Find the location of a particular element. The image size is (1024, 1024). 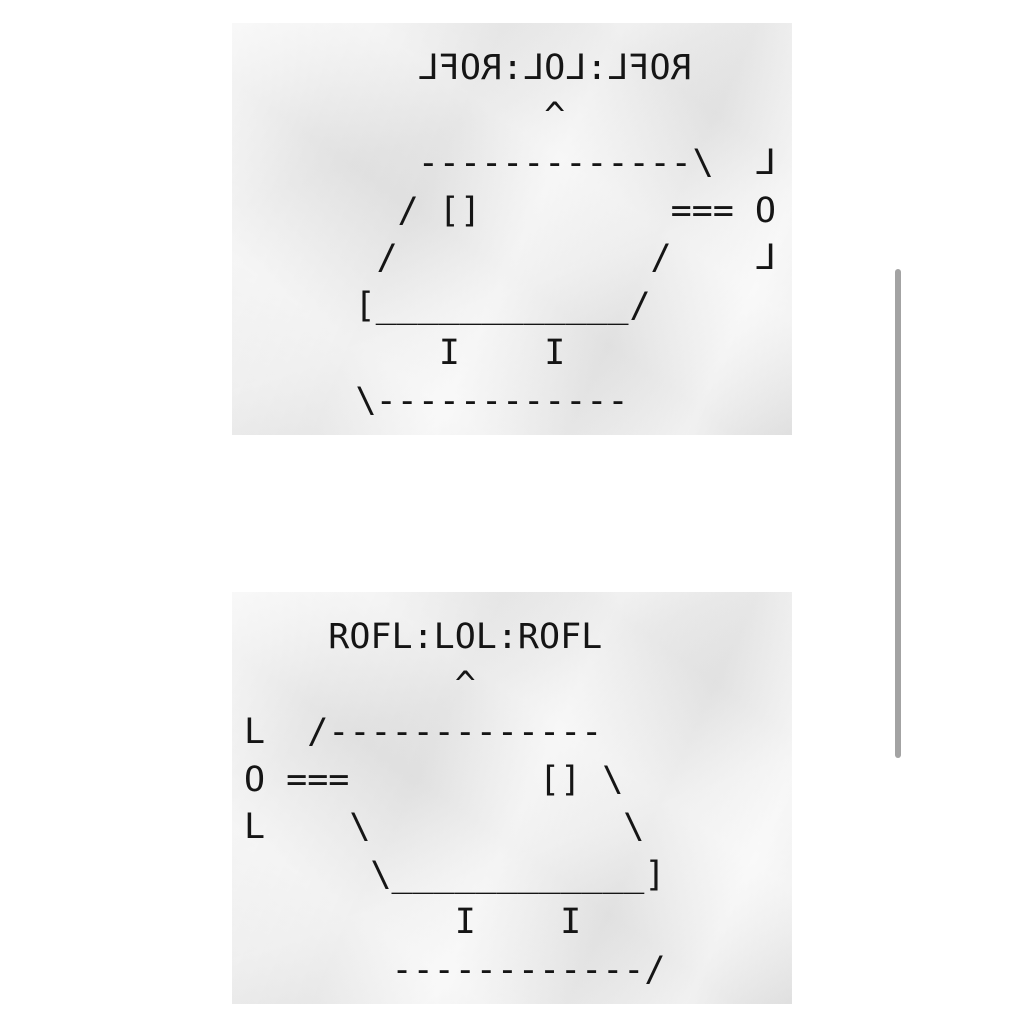

scrollbar-thumb is located at coordinates (898, 513).